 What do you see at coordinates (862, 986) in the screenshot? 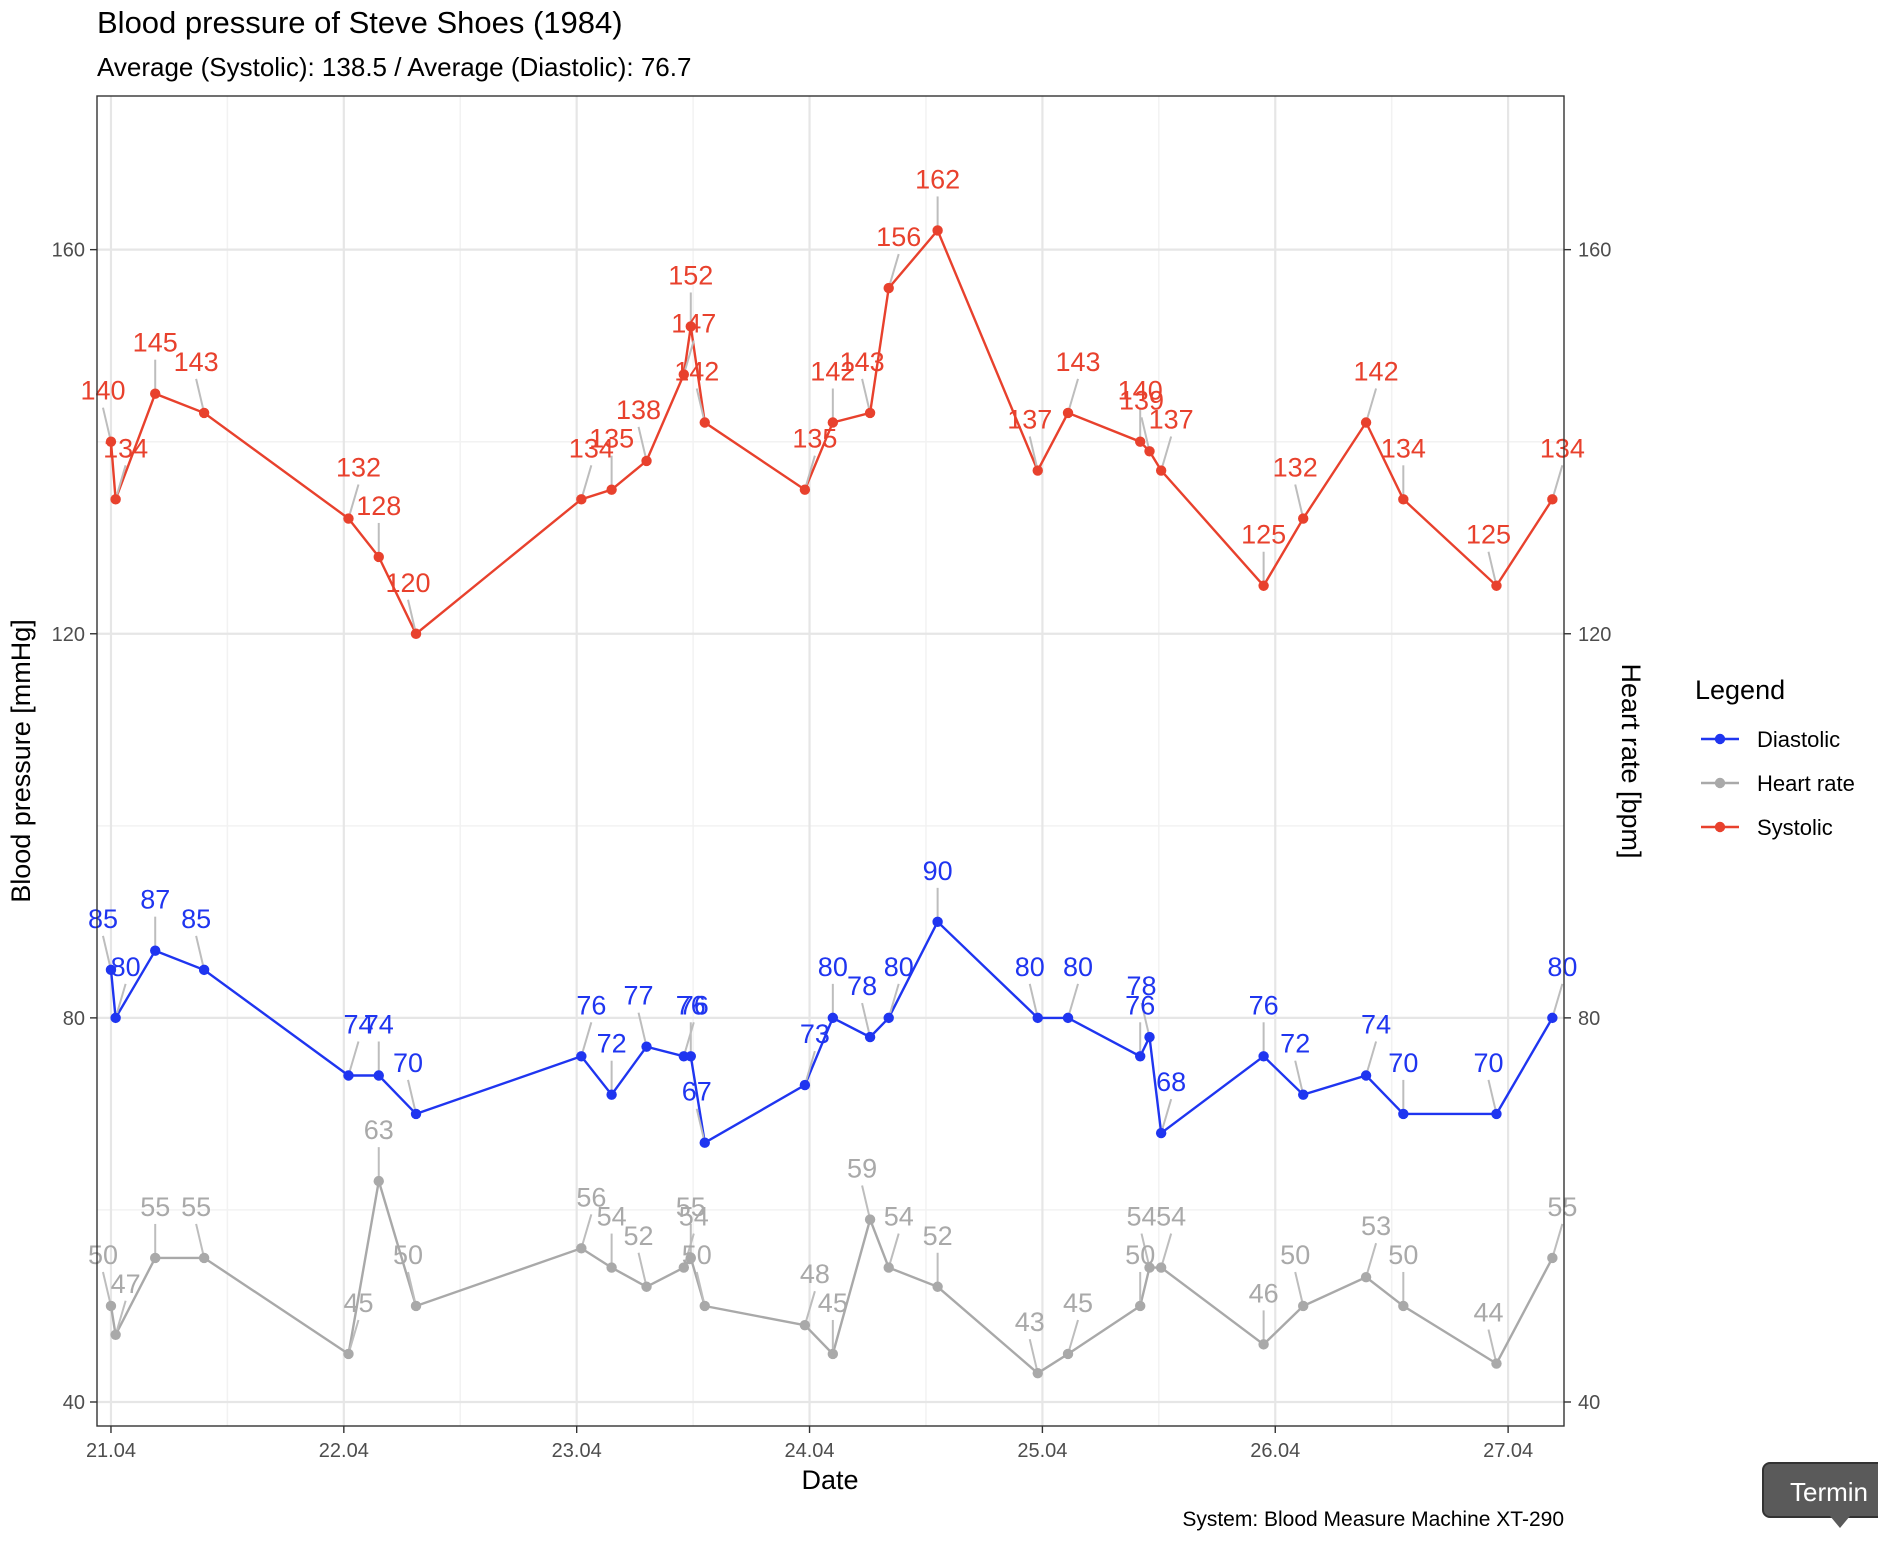
I see `diastolic-data-label: 78` at bounding box center [862, 986].